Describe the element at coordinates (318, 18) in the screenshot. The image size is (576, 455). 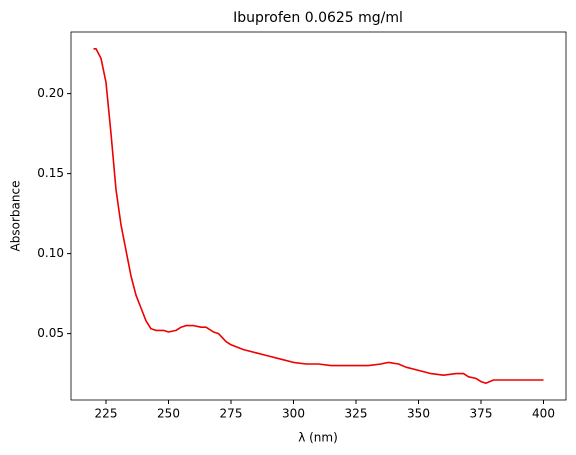
I see `chart-title: Ibuprofen 0.0625 mg/ml` at that location.